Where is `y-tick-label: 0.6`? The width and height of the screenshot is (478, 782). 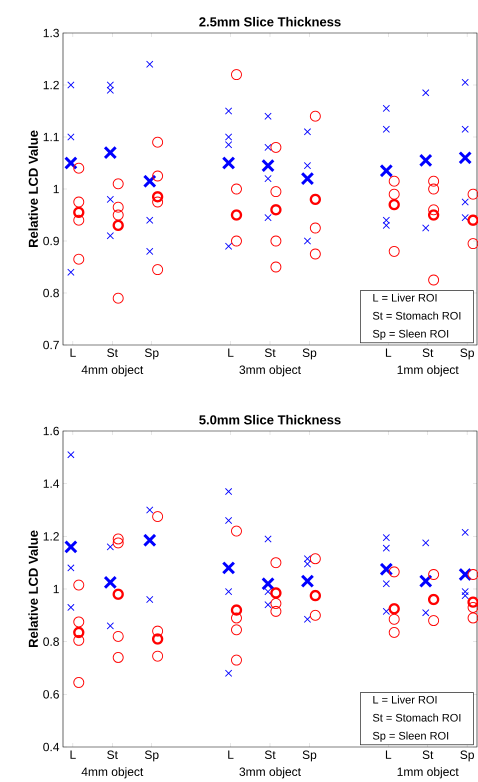 y-tick-label: 0.6 is located at coordinates (51, 694).